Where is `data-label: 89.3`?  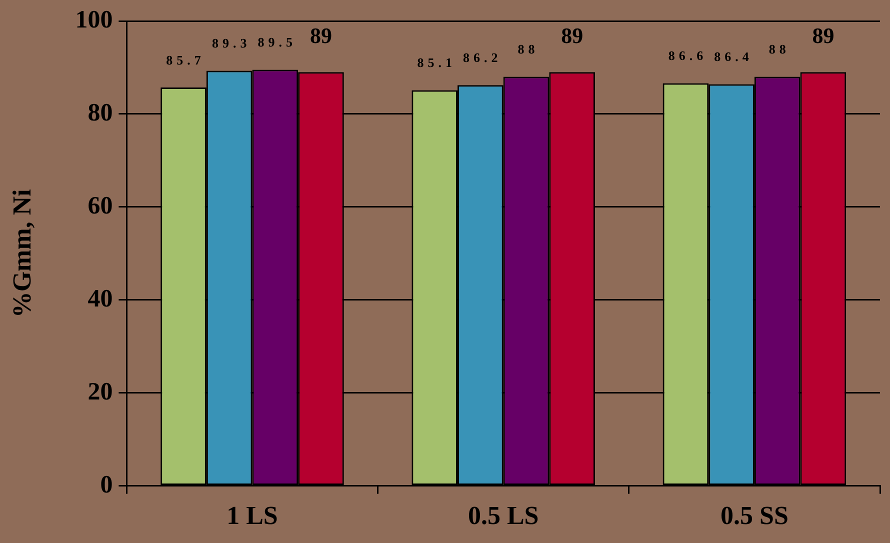
data-label: 89.3 is located at coordinates (231, 43).